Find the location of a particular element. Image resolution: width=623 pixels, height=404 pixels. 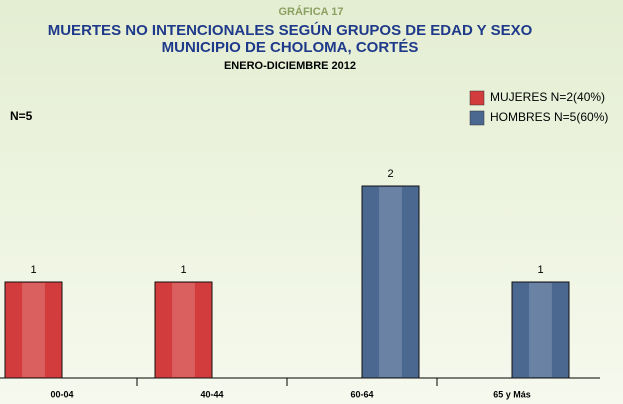

period: ENERO-DICIEMBRE 2012 is located at coordinates (290, 66).